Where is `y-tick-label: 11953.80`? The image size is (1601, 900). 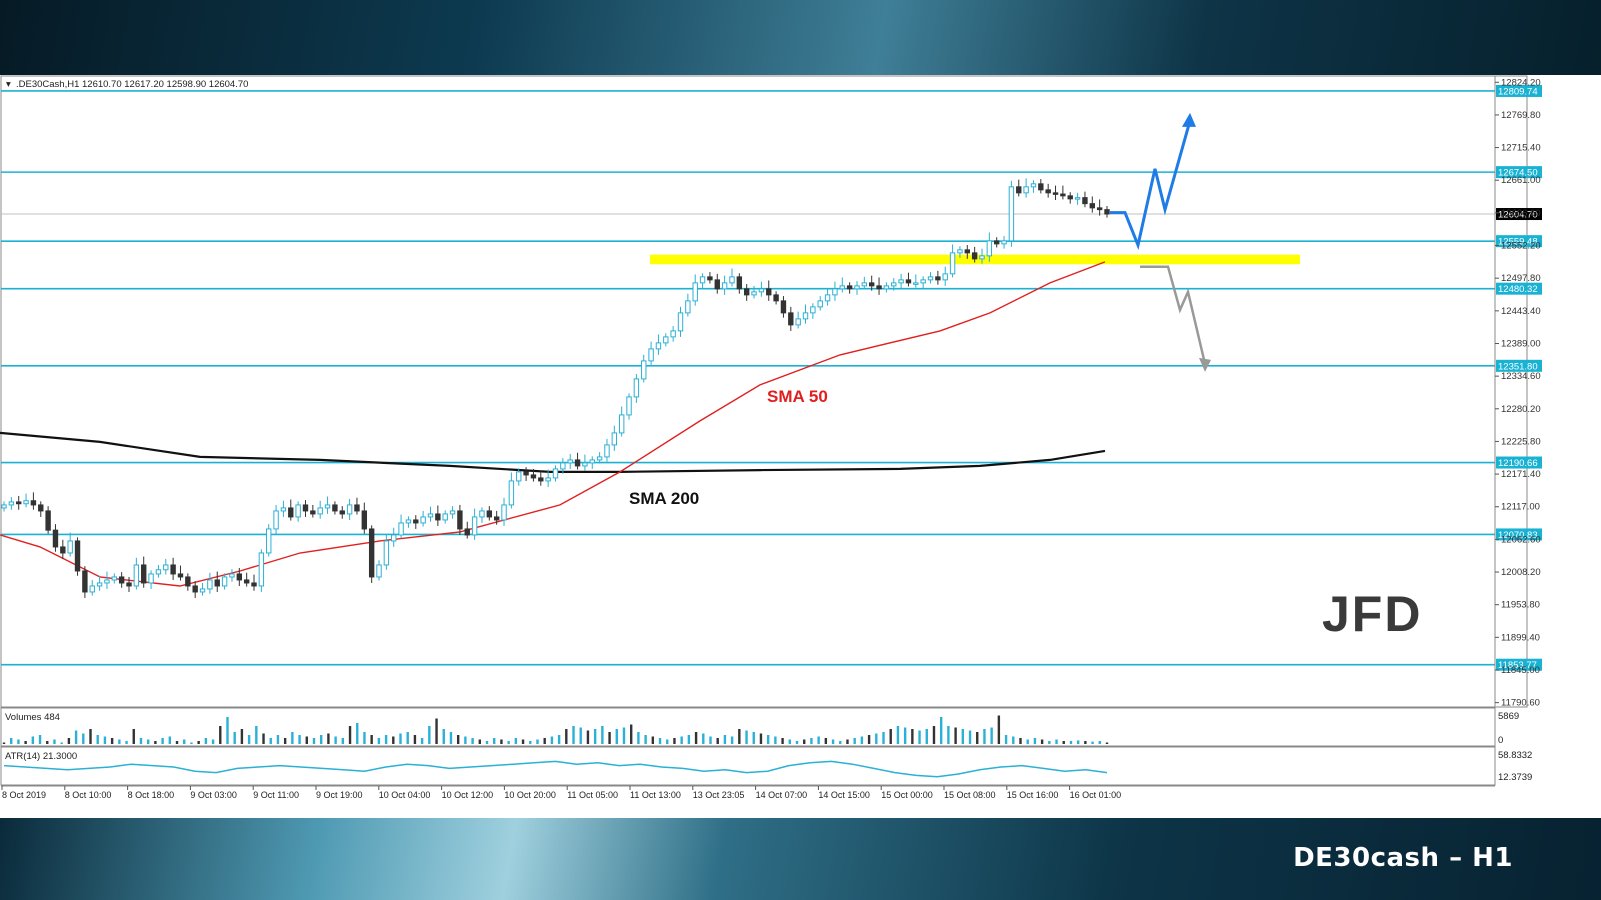
y-tick-label: 11953.80 is located at coordinates (1520, 605).